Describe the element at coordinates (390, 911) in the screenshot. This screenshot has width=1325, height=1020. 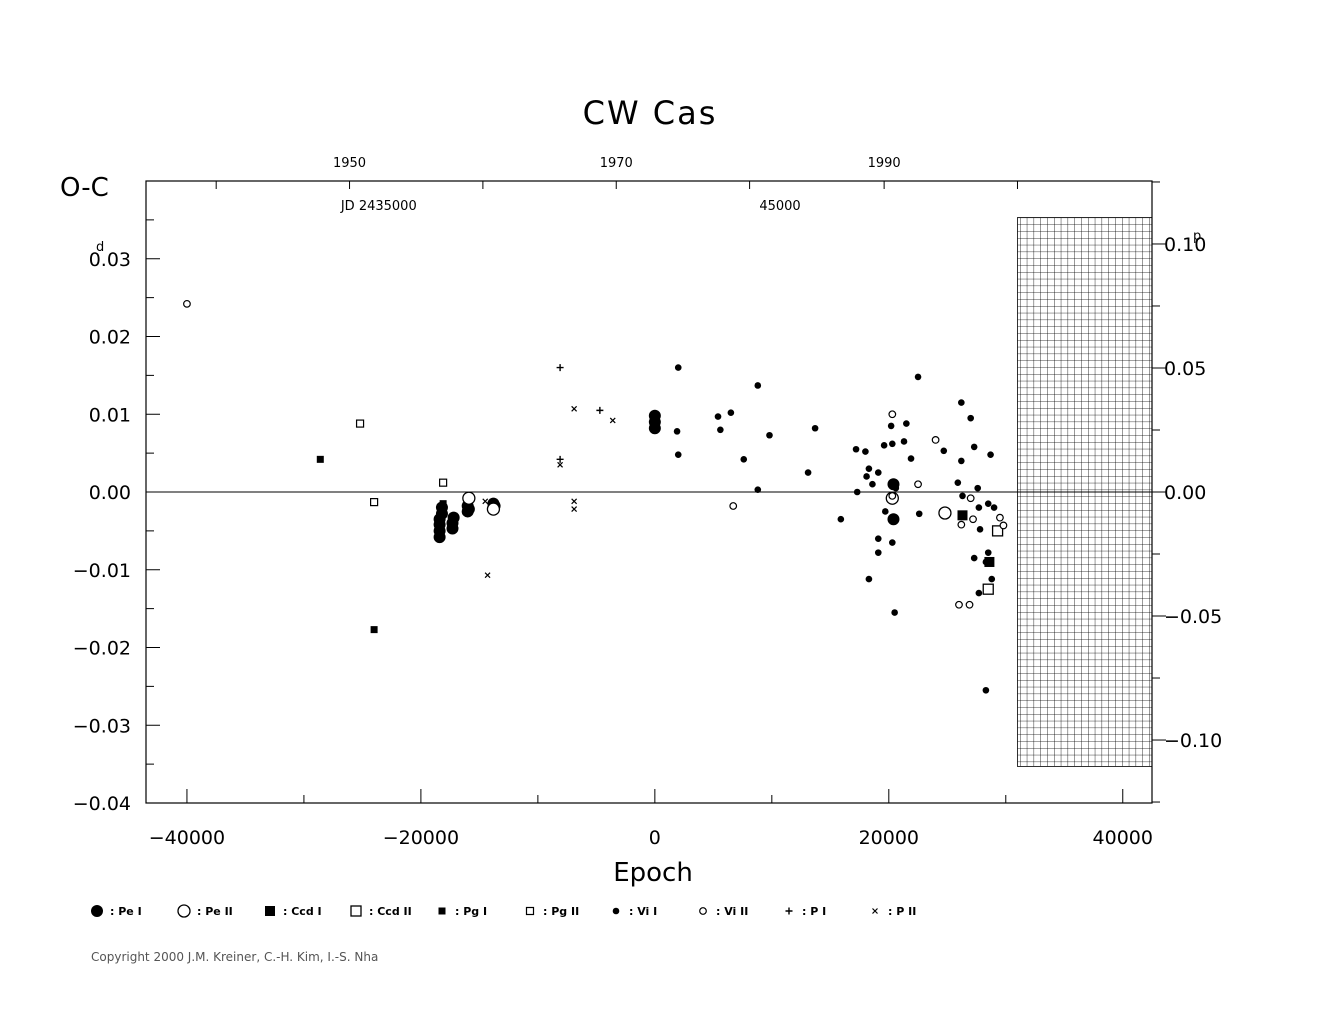
I see `legend-label: : Ccd II` at that location.